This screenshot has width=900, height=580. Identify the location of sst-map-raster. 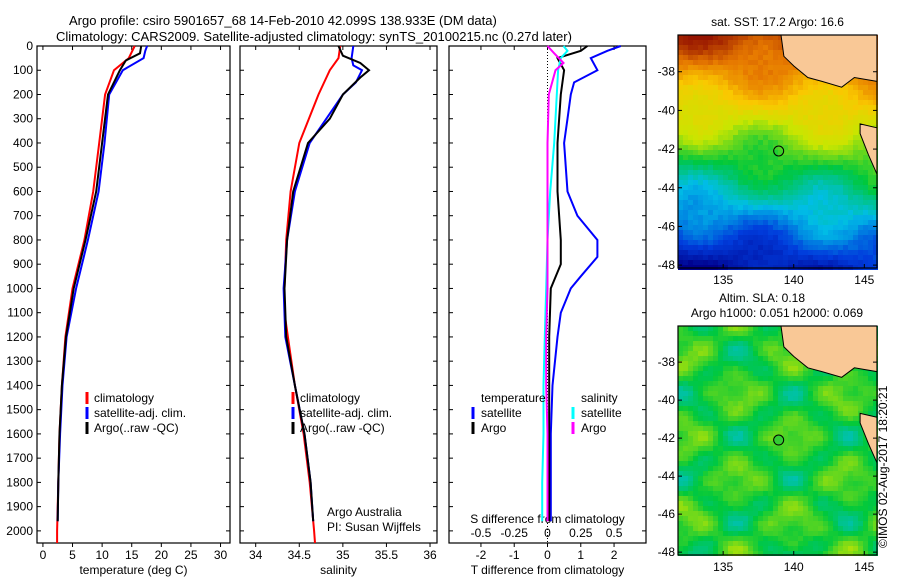
(778, 152).